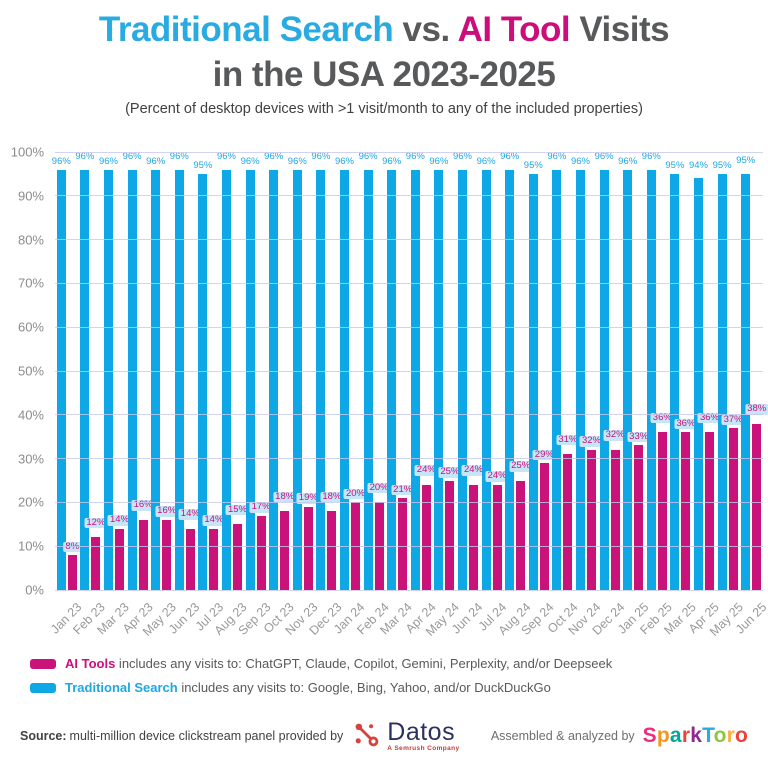 This screenshot has width=768, height=768. I want to click on bar-column: 8%, so click(72, 565).